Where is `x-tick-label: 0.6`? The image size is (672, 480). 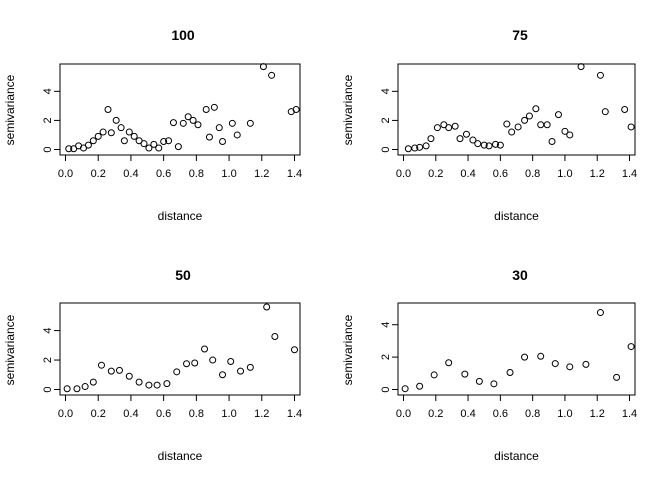 x-tick-label: 0.6 is located at coordinates (500, 414).